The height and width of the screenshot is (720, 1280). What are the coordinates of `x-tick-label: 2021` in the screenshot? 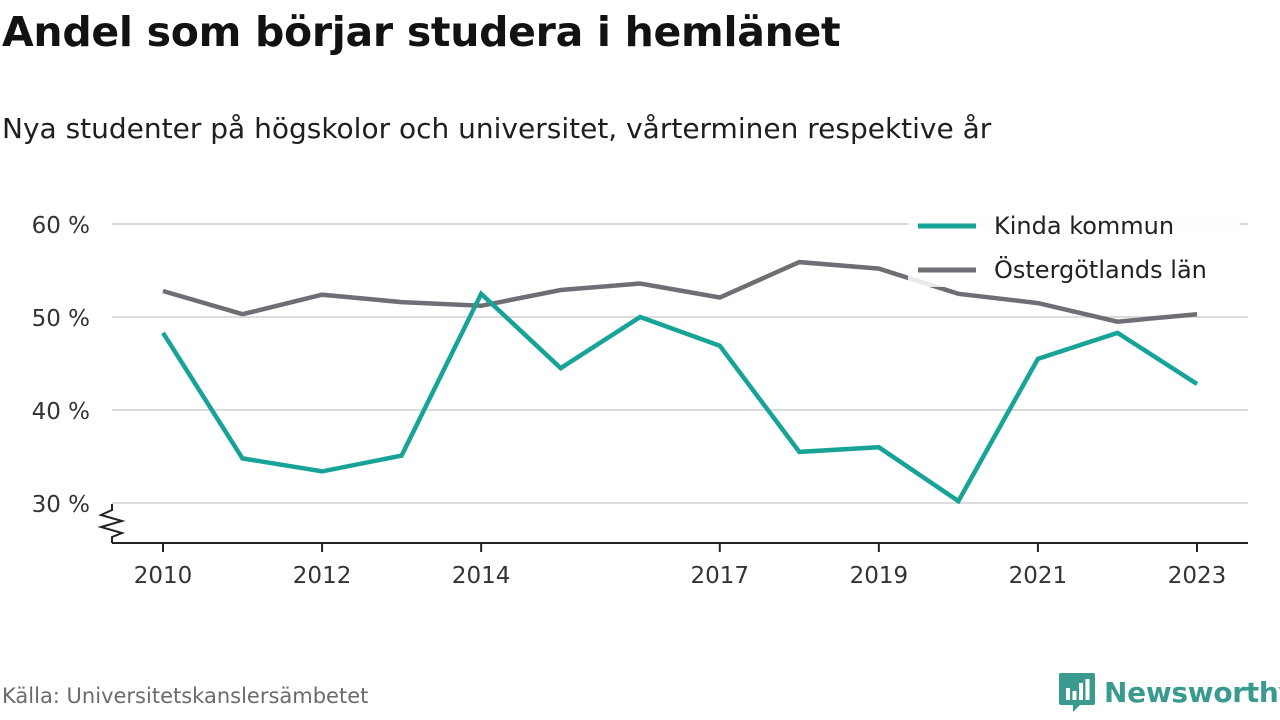 It's located at (1038, 576).